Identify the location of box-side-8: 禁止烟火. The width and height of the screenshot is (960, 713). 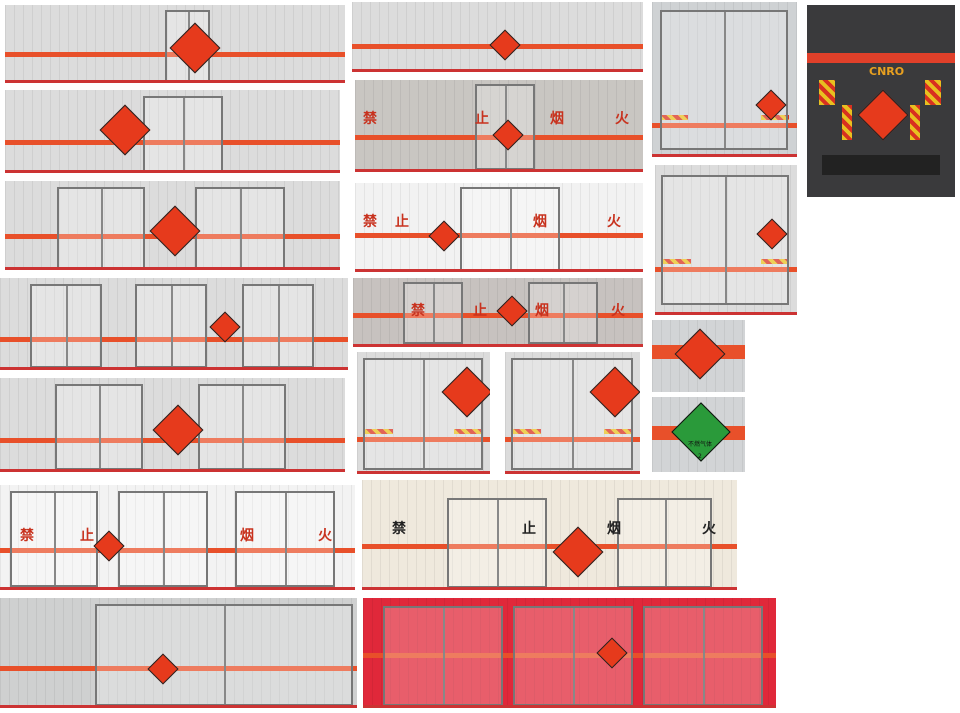
(498, 312).